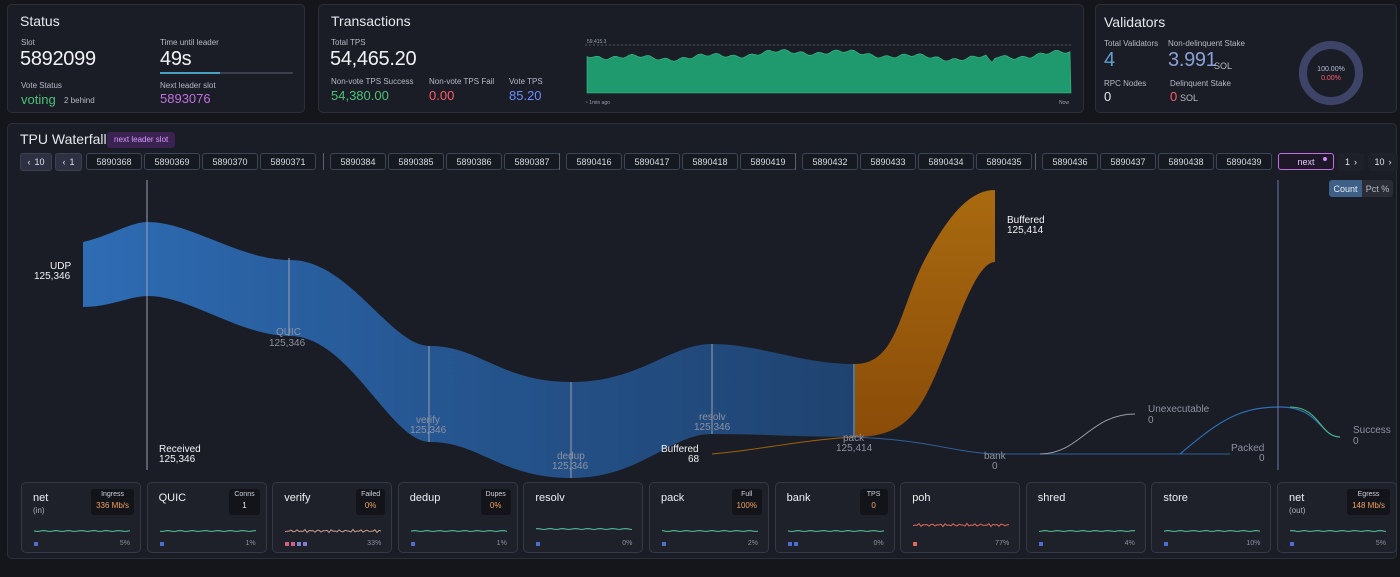 The width and height of the screenshot is (1400, 577). What do you see at coordinates (1345, 188) in the screenshot?
I see `count-toggle: Count` at bounding box center [1345, 188].